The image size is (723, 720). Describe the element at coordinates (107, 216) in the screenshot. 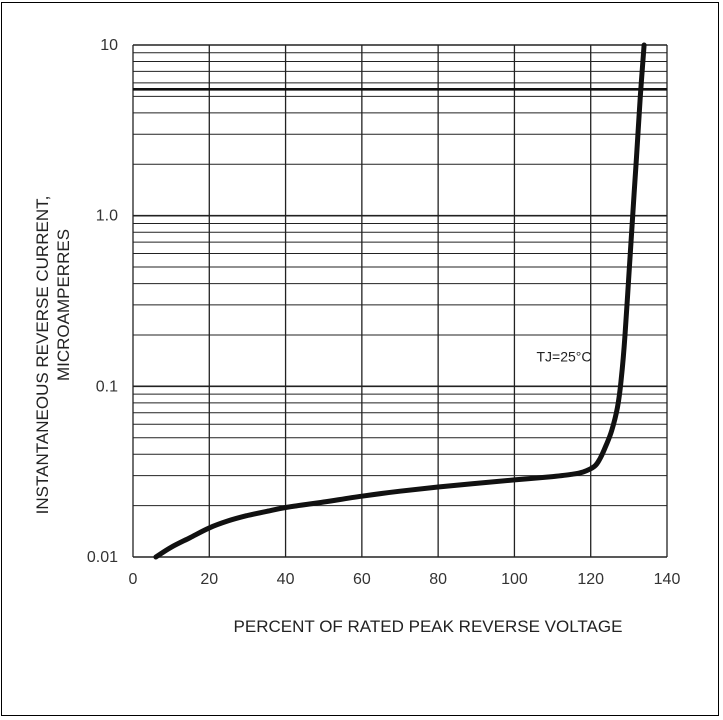

I see `y-tick-label: 1.0` at that location.